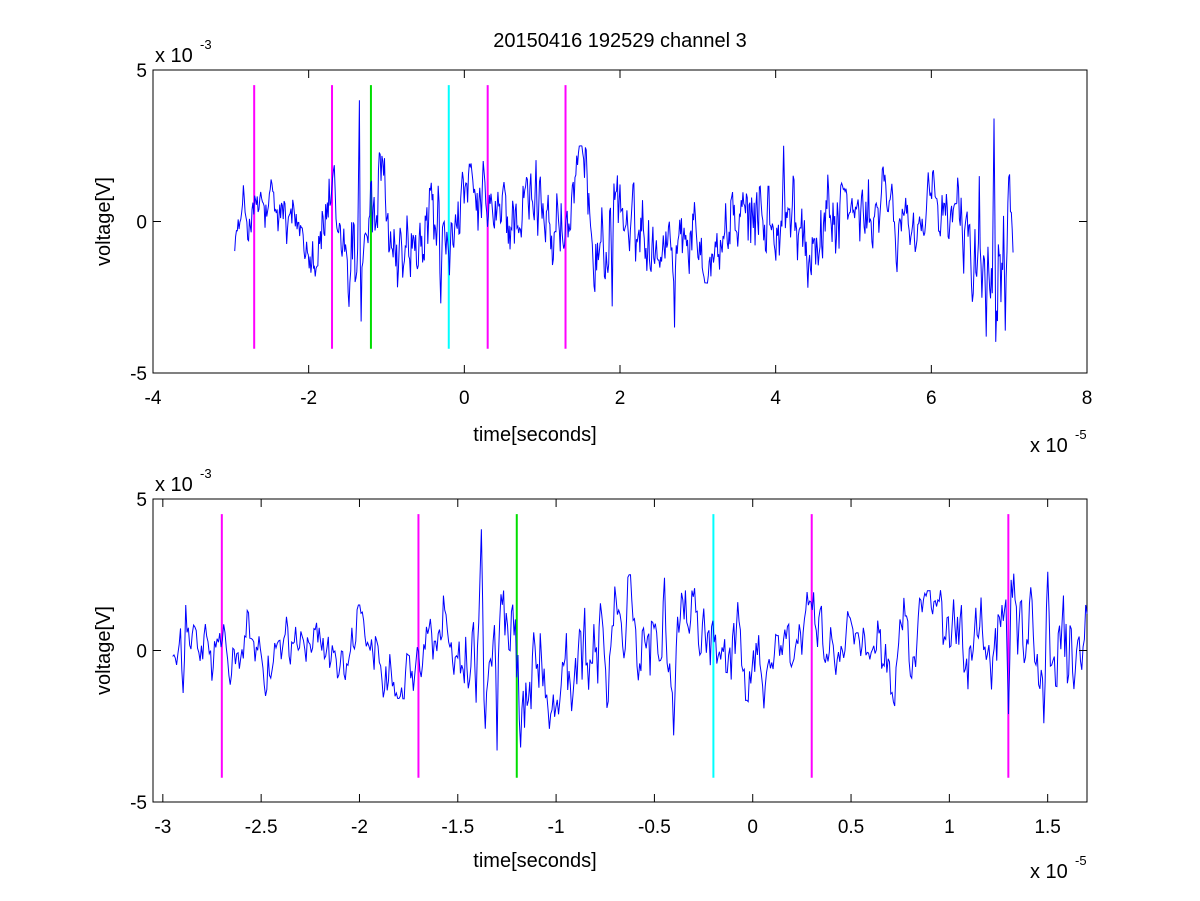 The width and height of the screenshot is (1200, 901). What do you see at coordinates (1049, 446) in the screenshot?
I see `top-plot-x-exponent-base: x 10` at bounding box center [1049, 446].